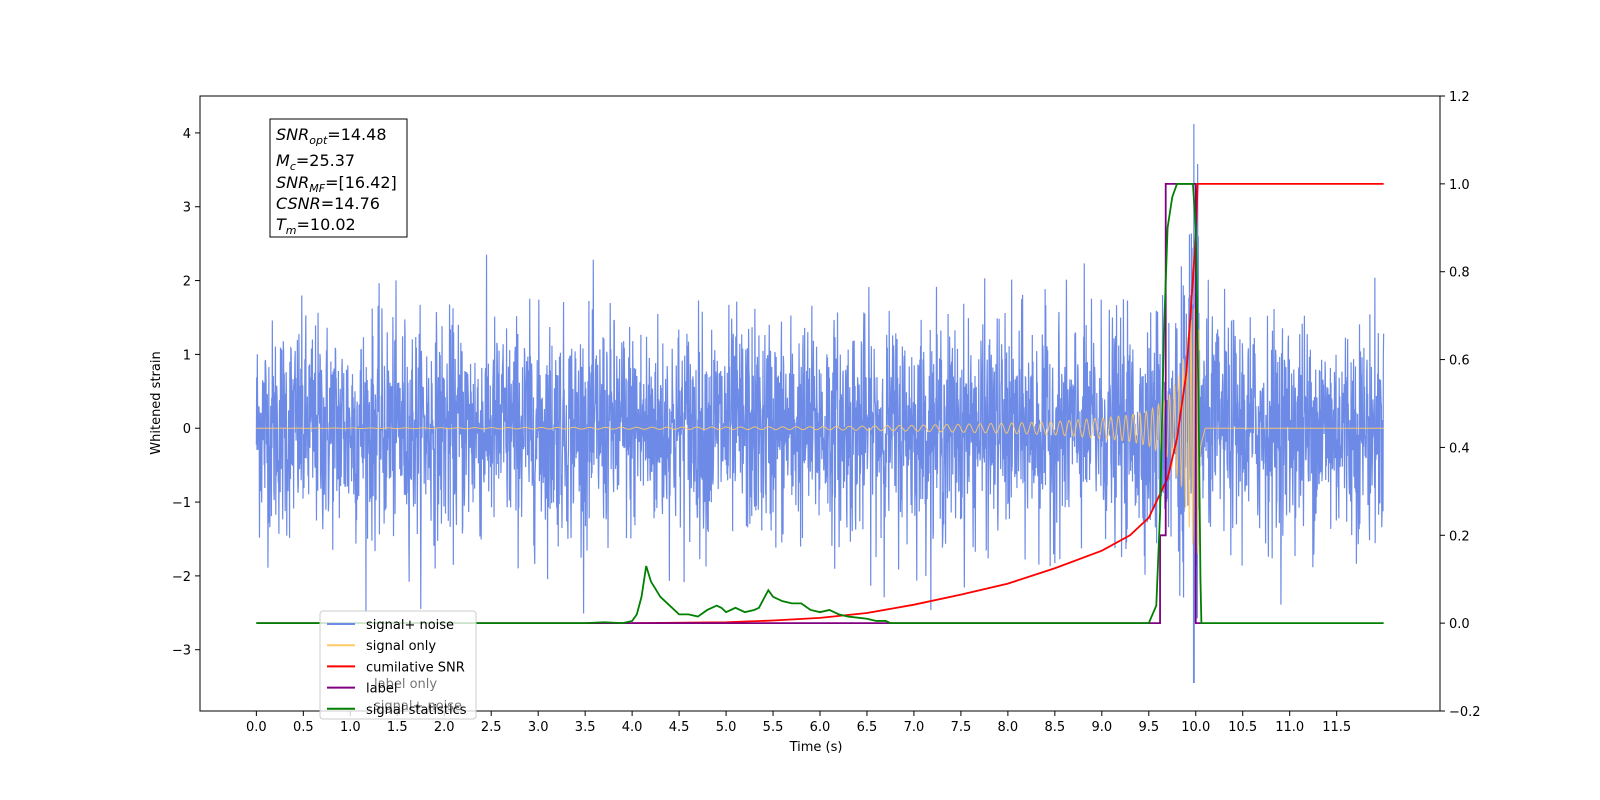 The height and width of the screenshot is (800, 1600). Describe the element at coordinates (1336, 727) in the screenshot. I see `x-tick-label: 11.5` at that location.